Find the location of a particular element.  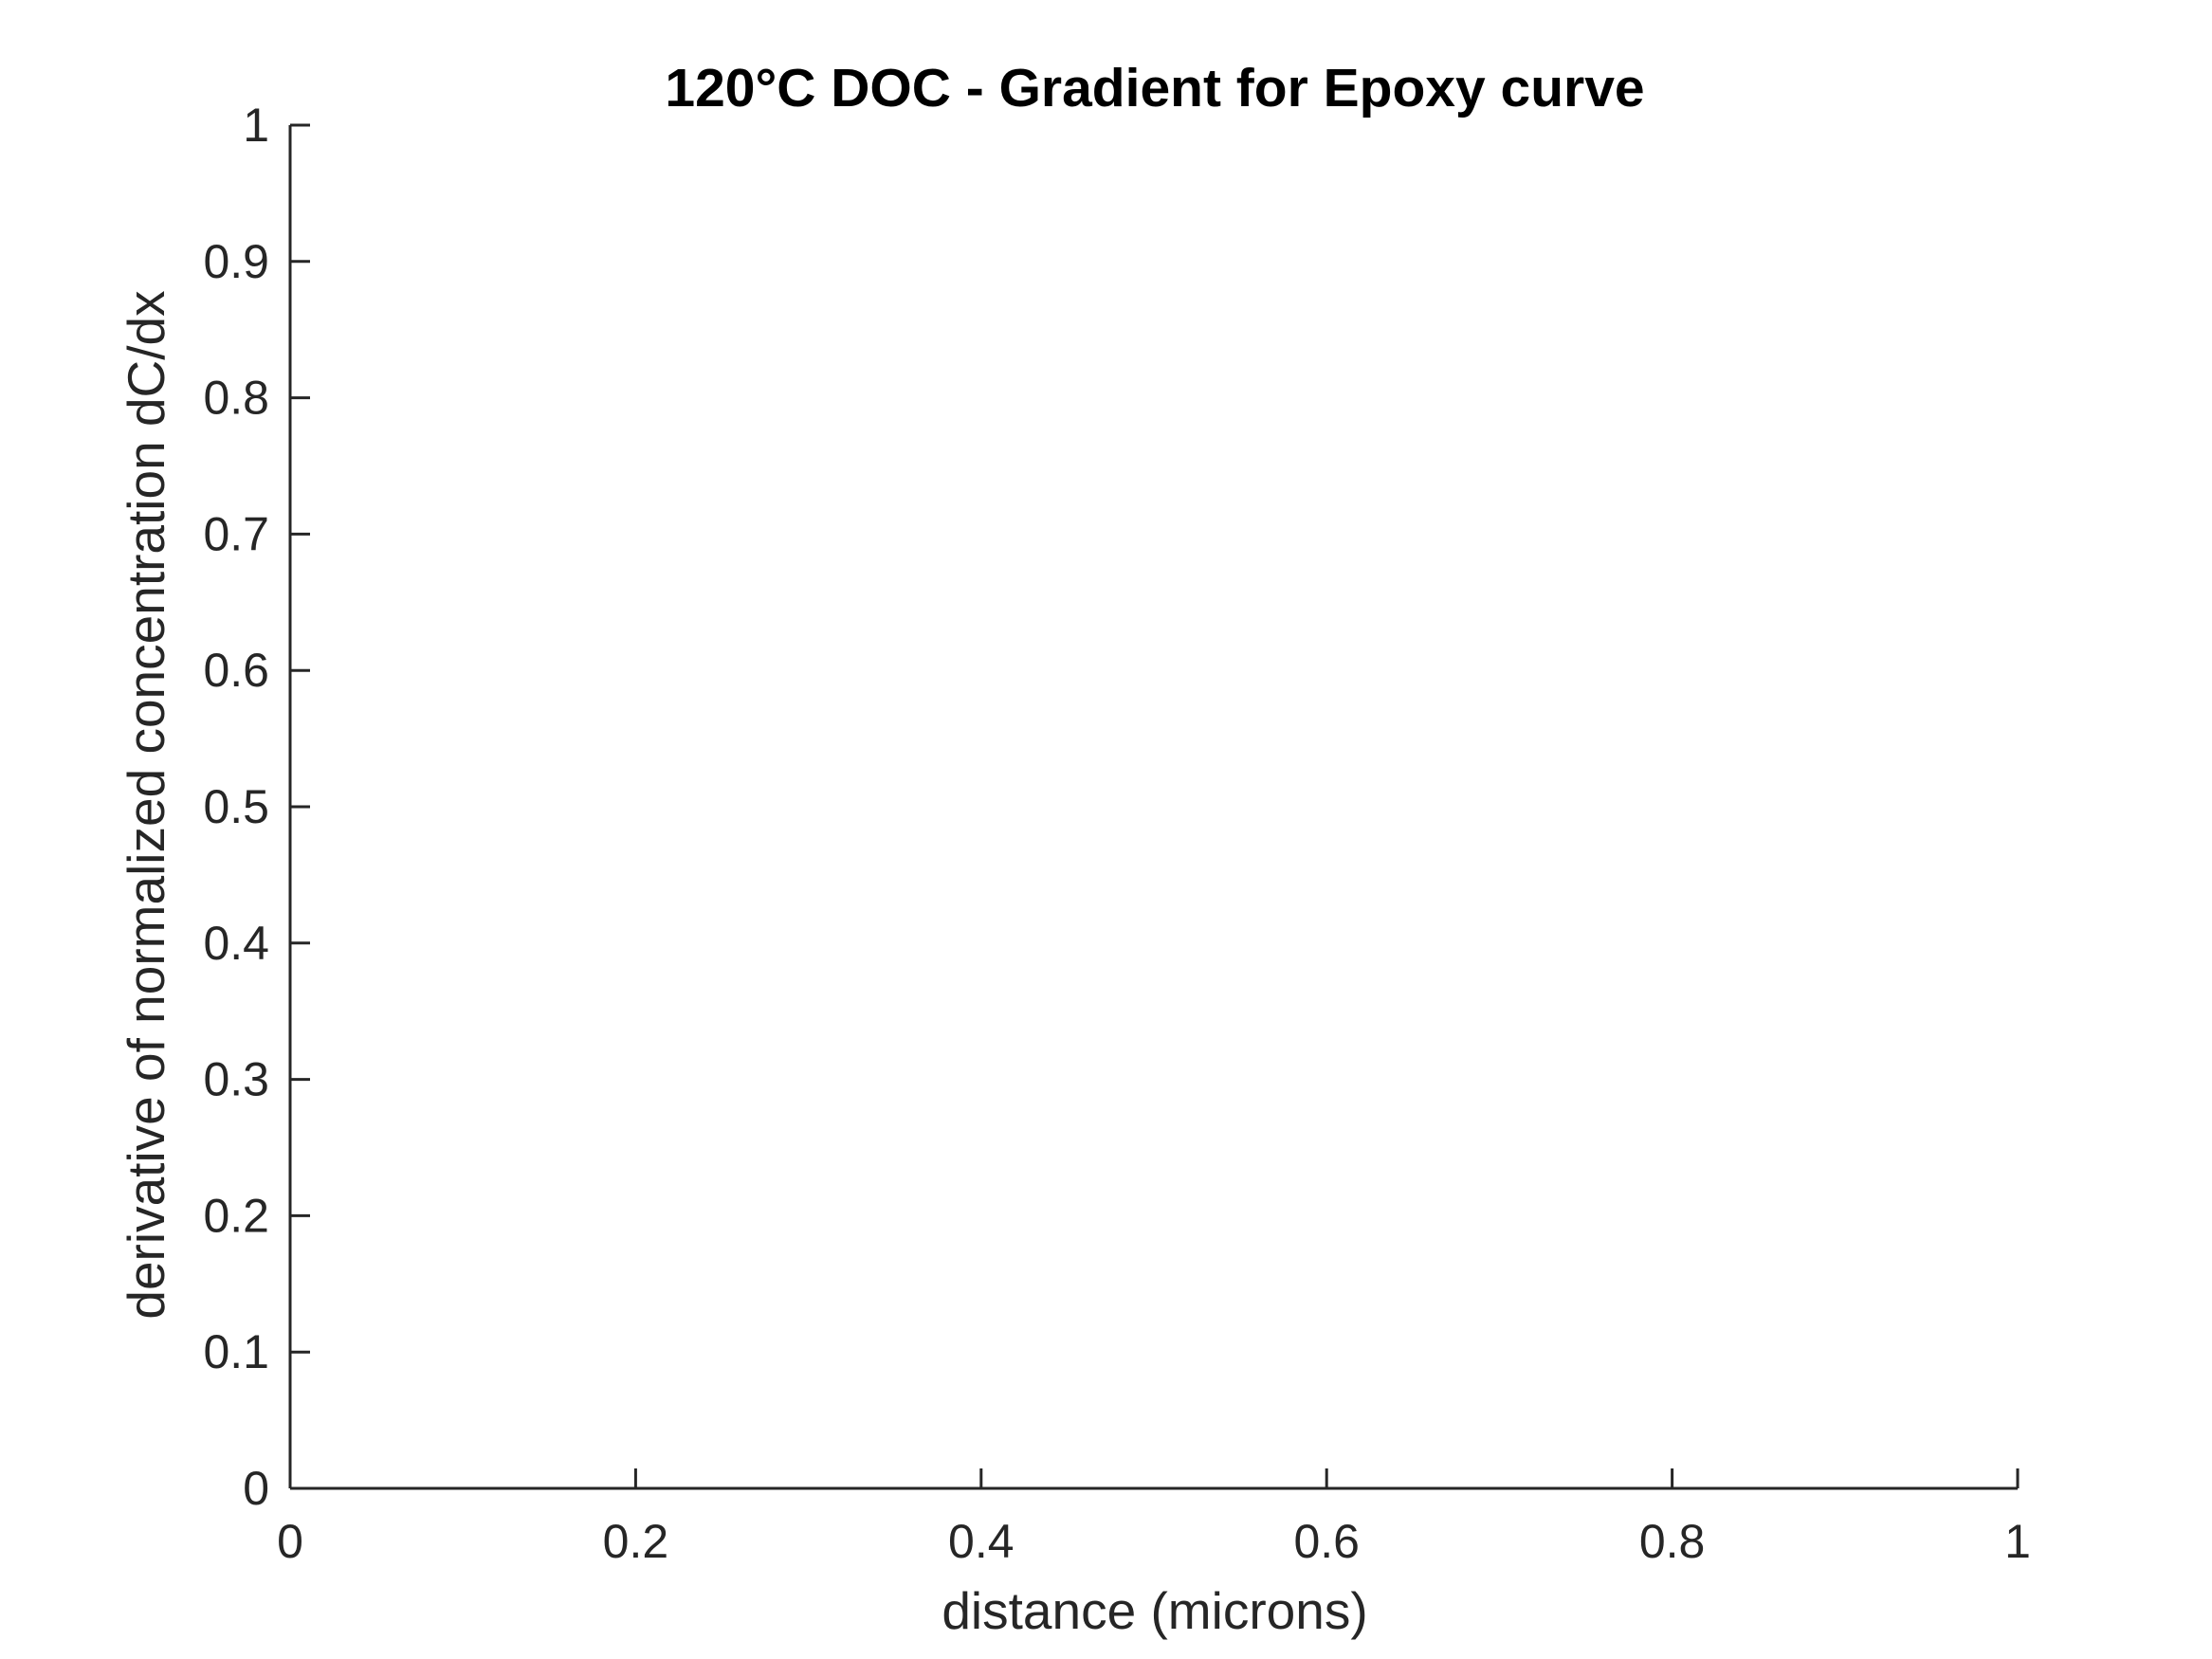

y-tick-label: 0 is located at coordinates (256, 1488).